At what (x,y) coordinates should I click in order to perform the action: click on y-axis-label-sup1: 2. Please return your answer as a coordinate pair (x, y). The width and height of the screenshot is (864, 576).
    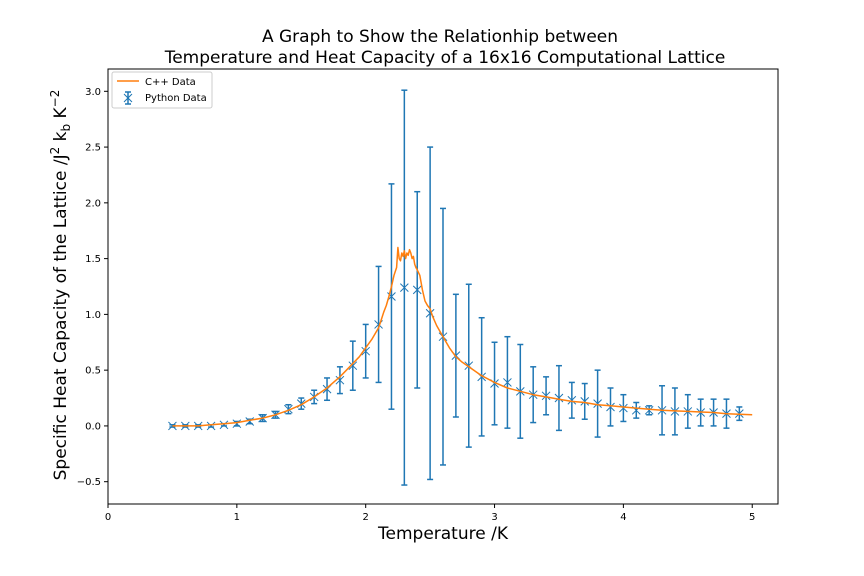
    Looking at the image, I should click on (55, 151).